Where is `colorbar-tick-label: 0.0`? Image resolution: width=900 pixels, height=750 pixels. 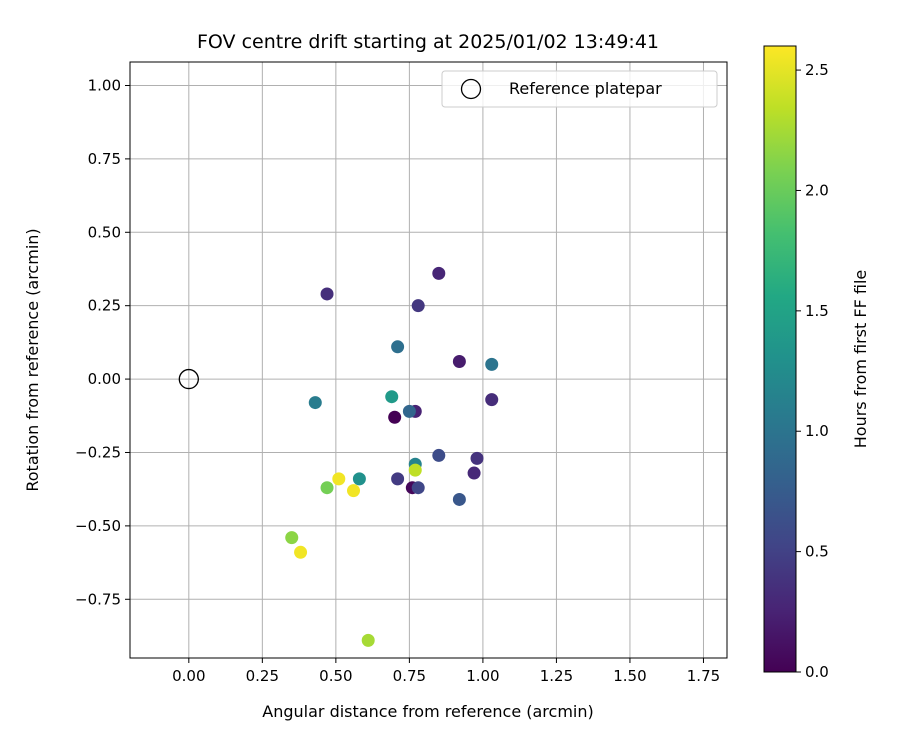 colorbar-tick-label: 0.0 is located at coordinates (817, 672).